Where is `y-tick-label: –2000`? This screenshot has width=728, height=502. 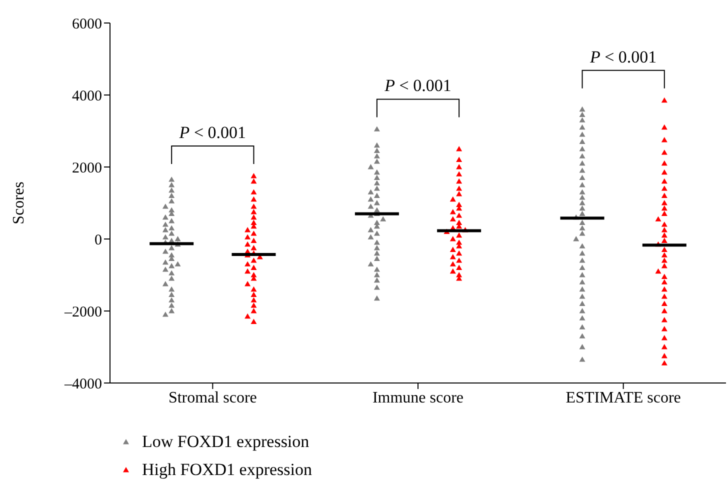
y-tick-label: –2000 is located at coordinates (83, 312).